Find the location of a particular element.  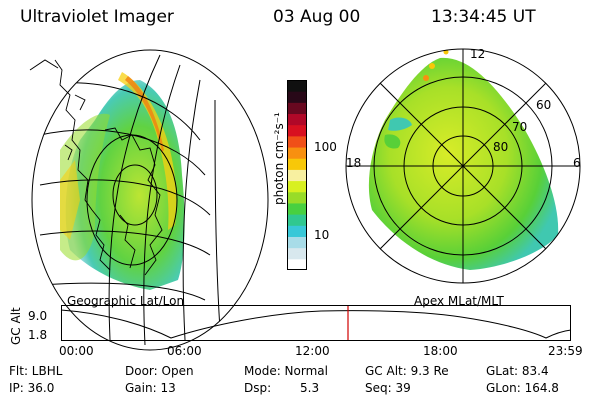

time-tick-0000: 00:00 is located at coordinates (76, 351).